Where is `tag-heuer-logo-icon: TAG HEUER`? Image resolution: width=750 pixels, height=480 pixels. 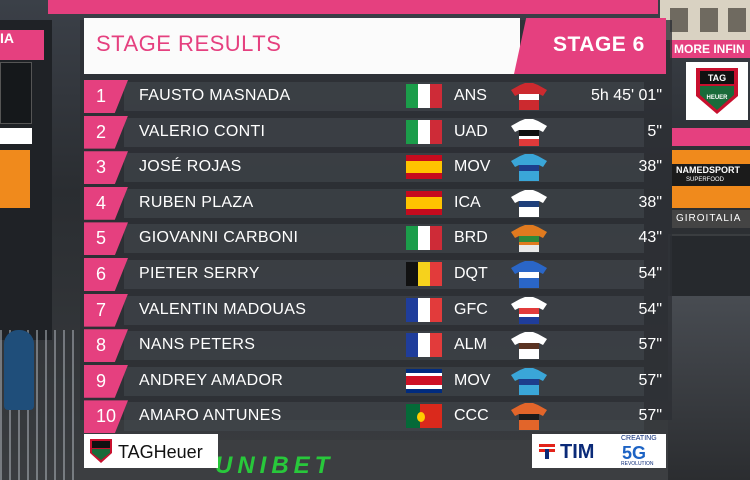 tag-heuer-logo-icon: TAG HEUER is located at coordinates (717, 91).